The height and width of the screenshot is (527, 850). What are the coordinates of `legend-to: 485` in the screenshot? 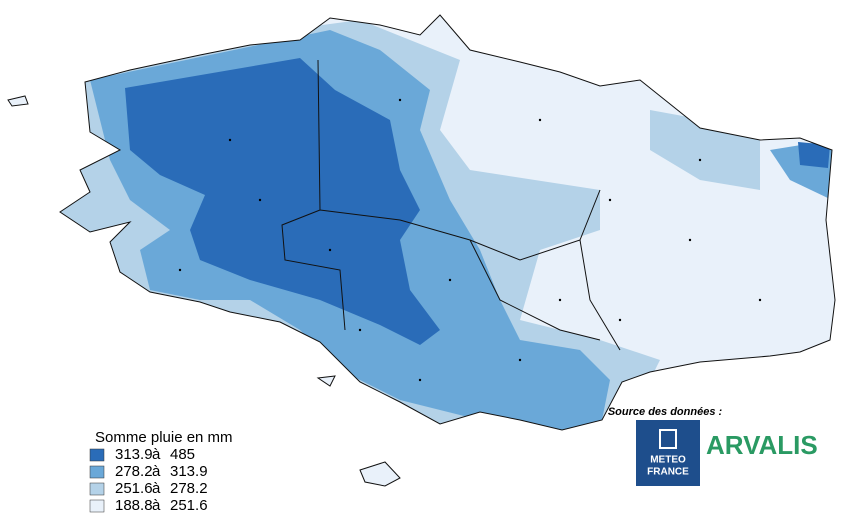 It's located at (182, 454).